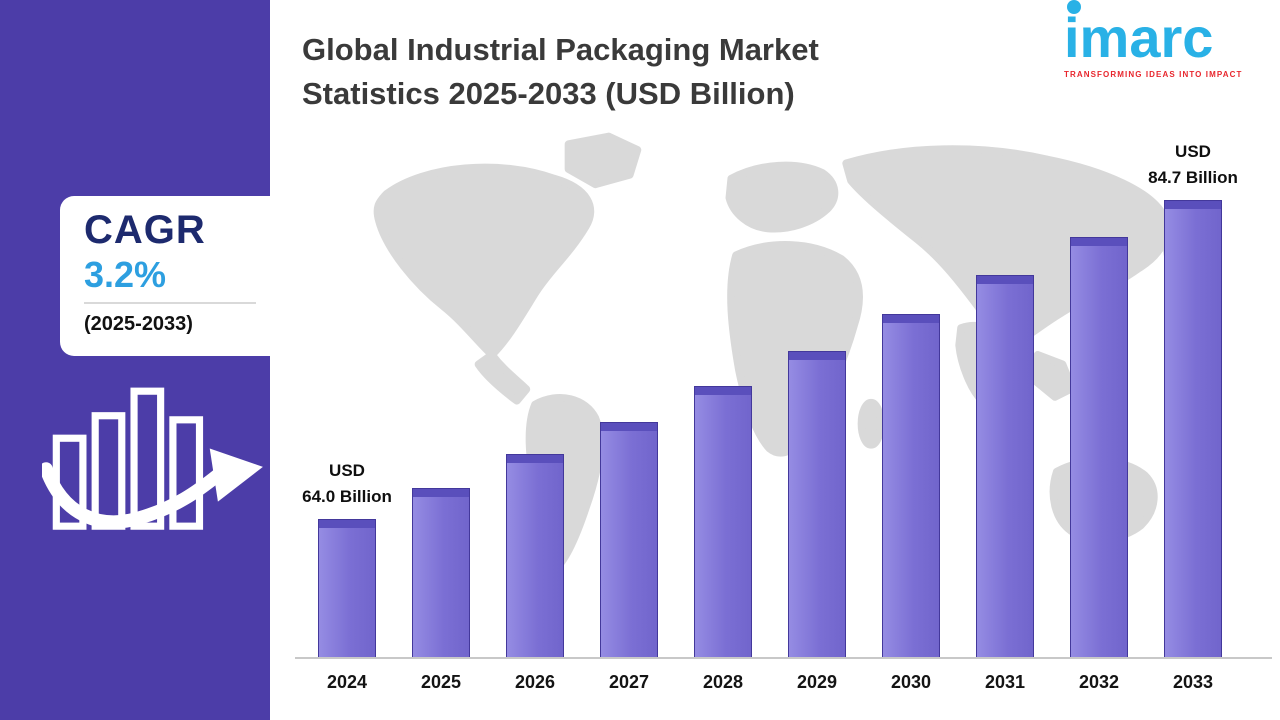 Image resolution: width=1280 pixels, height=720 pixels. Describe the element at coordinates (1153, 74) in the screenshot. I see `imarc-logo-tagline: TRANSFORMING IDEAS INTO IMPACT` at that location.